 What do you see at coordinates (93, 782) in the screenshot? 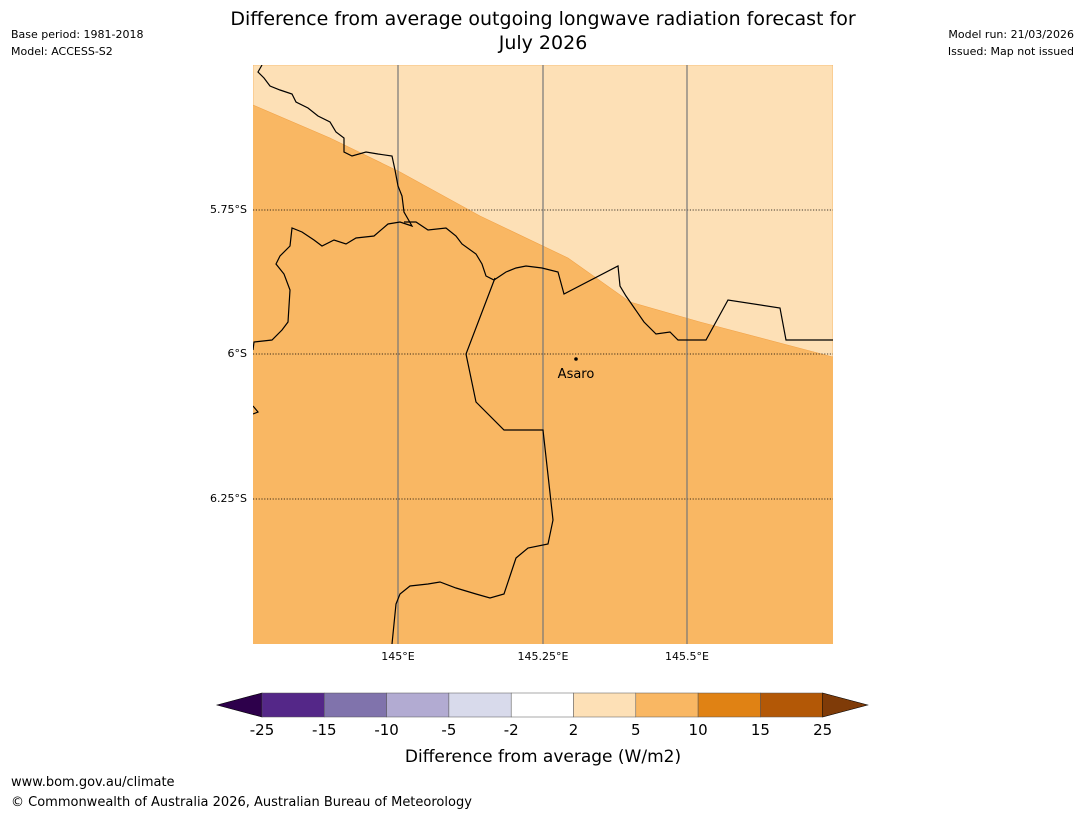
I see `footer-url: www.bom.gov.au/climate` at bounding box center [93, 782].